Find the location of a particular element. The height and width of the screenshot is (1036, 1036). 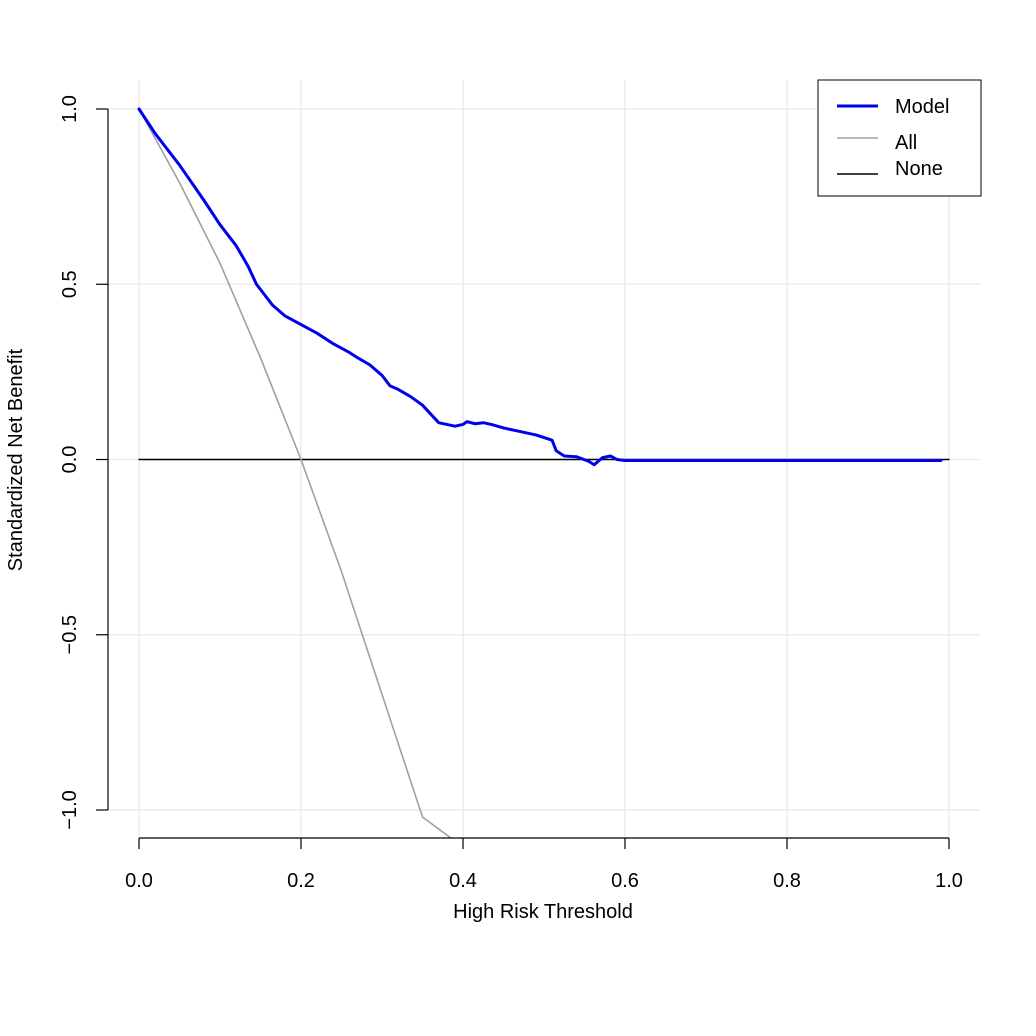

legend-label-none: None is located at coordinates (919, 169).